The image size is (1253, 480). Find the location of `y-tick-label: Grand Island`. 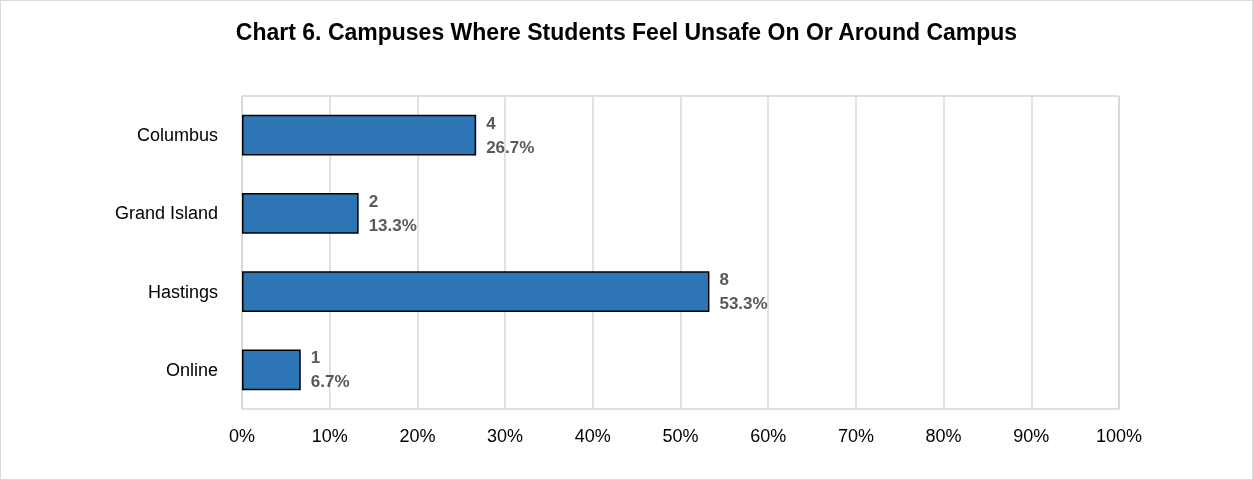

y-tick-label: Grand Island is located at coordinates (166, 213).